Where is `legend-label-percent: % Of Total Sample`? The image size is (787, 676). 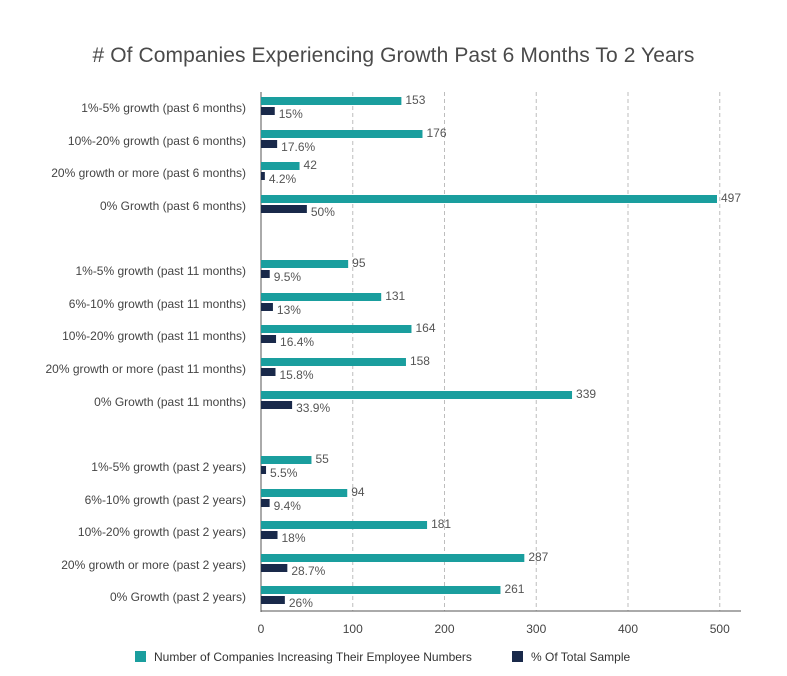 legend-label-percent: % Of Total Sample is located at coordinates (581, 657).